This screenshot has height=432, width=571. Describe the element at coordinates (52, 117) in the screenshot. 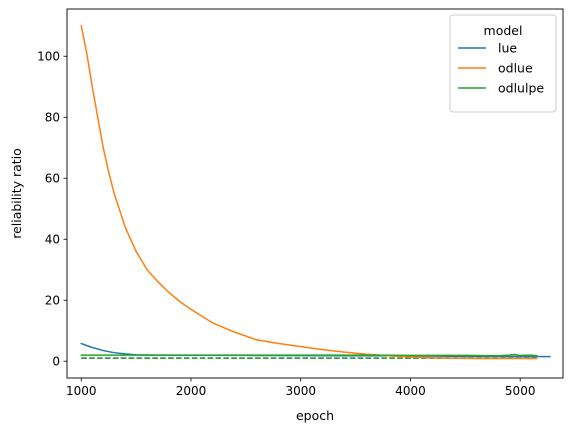

I see `y-tick-label: 80` at that location.